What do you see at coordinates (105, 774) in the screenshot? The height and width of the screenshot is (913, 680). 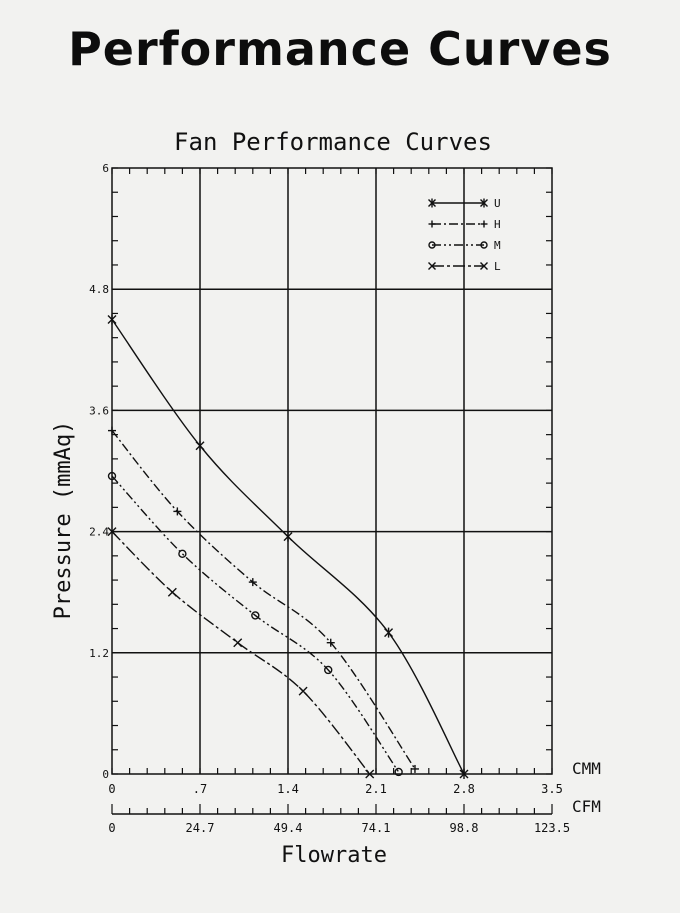 I see `y-tick-label: 0` at bounding box center [105, 774].